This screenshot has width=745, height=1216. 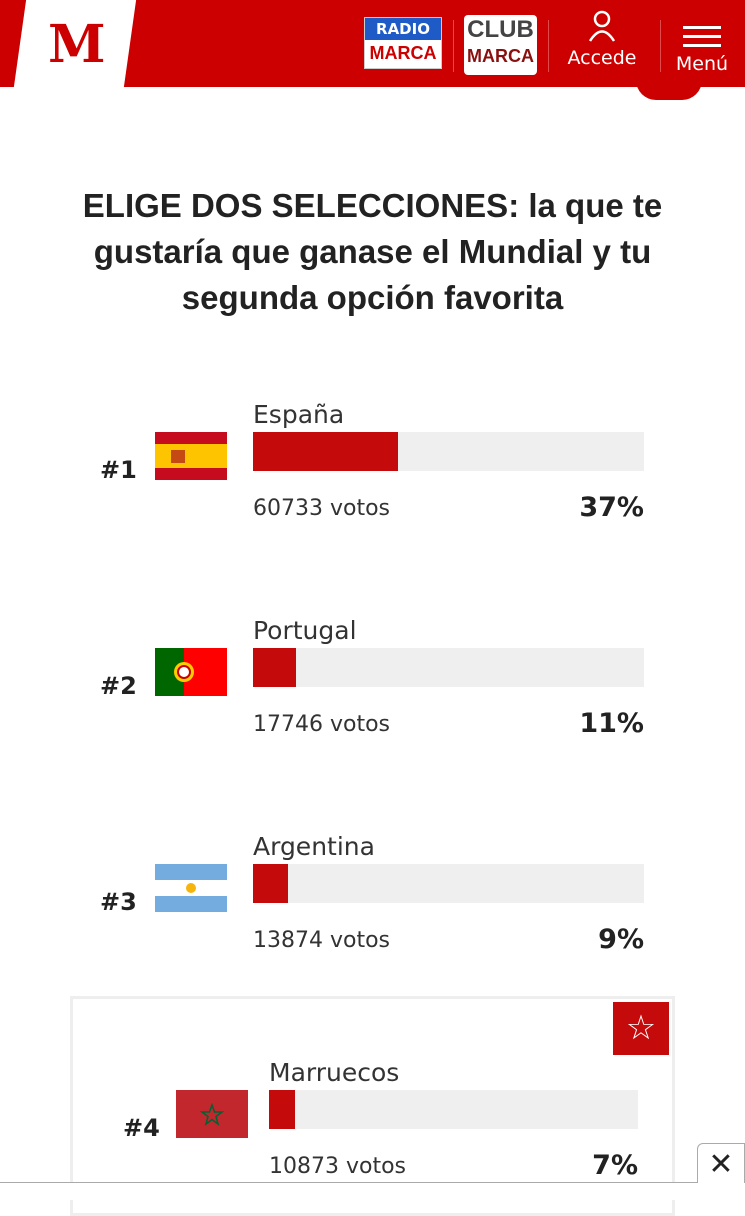 I want to click on option-name: Portugal, so click(x=305, y=630).